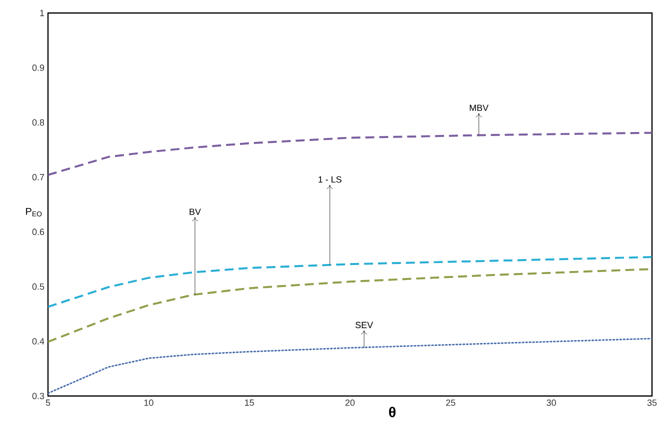 This screenshot has width=670, height=429. Describe the element at coordinates (365, 325) in the screenshot. I see `annotation: SEV` at that location.